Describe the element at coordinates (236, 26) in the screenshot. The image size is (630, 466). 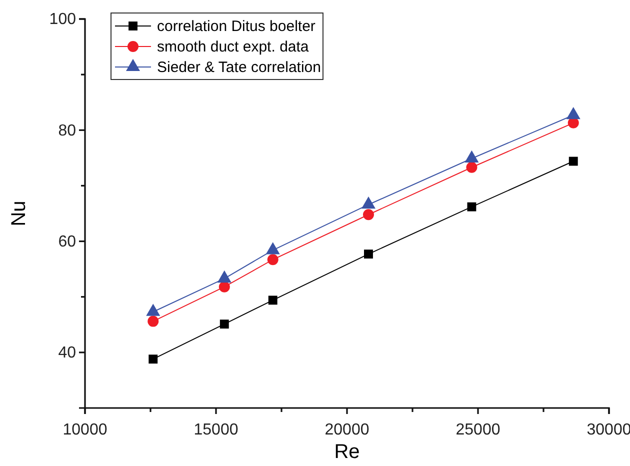
I see `legend-label: correlation Ditus boelter` at that location.